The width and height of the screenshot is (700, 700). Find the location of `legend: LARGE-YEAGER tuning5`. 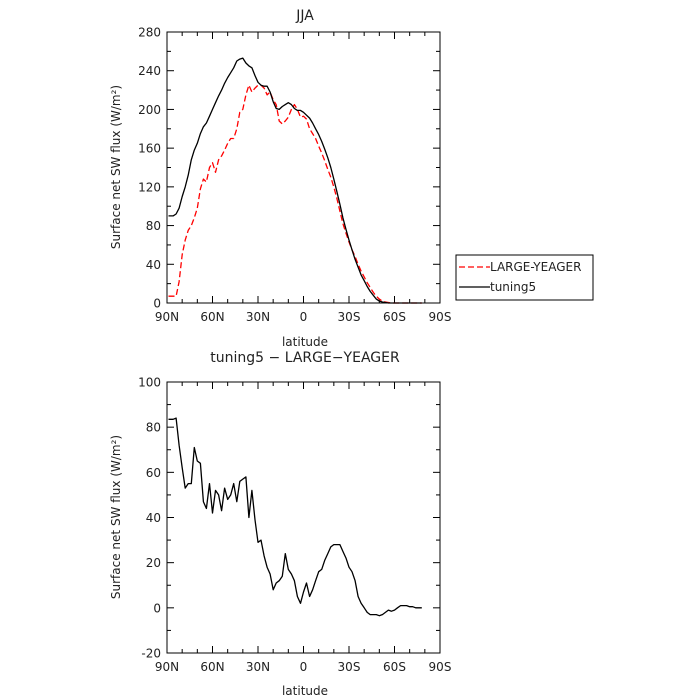

legend: LARGE-YEAGER tuning5 is located at coordinates (524, 277).